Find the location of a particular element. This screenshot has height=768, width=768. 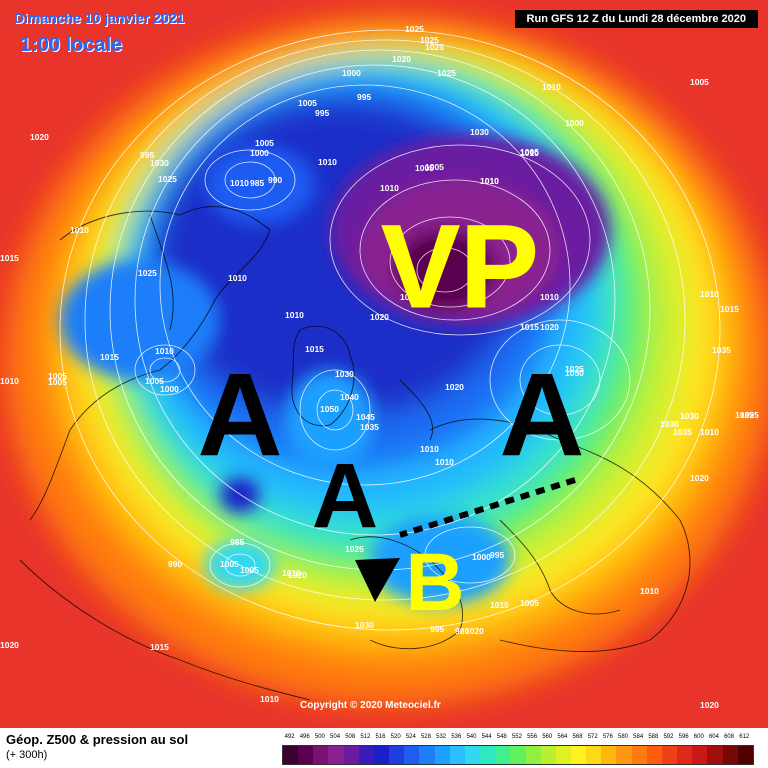

scale-value: 516 is located at coordinates (380, 737).